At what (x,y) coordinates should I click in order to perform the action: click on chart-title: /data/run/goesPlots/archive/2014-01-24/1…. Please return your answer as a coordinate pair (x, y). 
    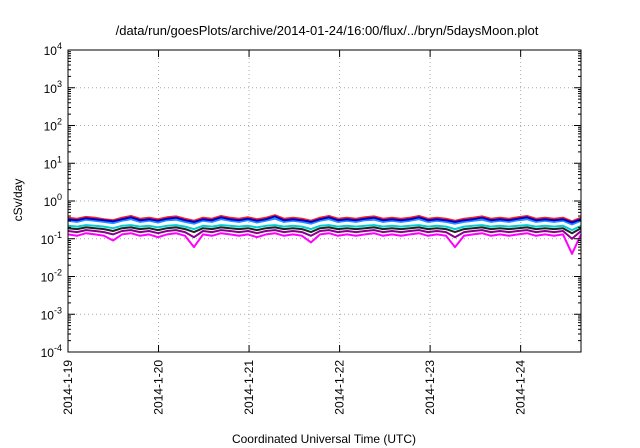
    Looking at the image, I should click on (327, 30).